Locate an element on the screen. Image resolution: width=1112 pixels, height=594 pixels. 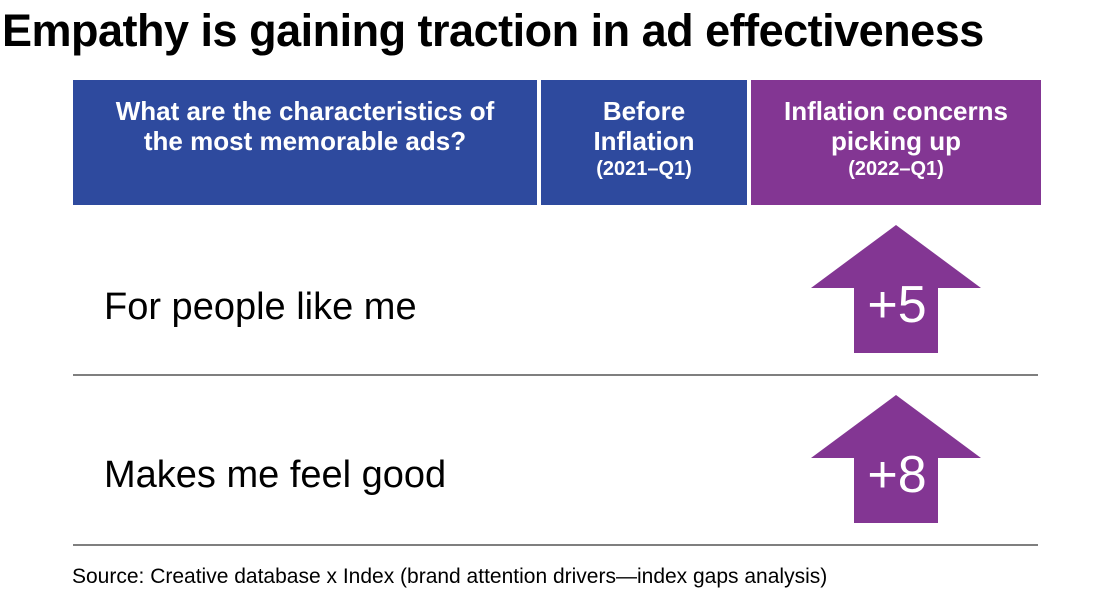
change-indicator: +8 is located at coordinates (896, 459).